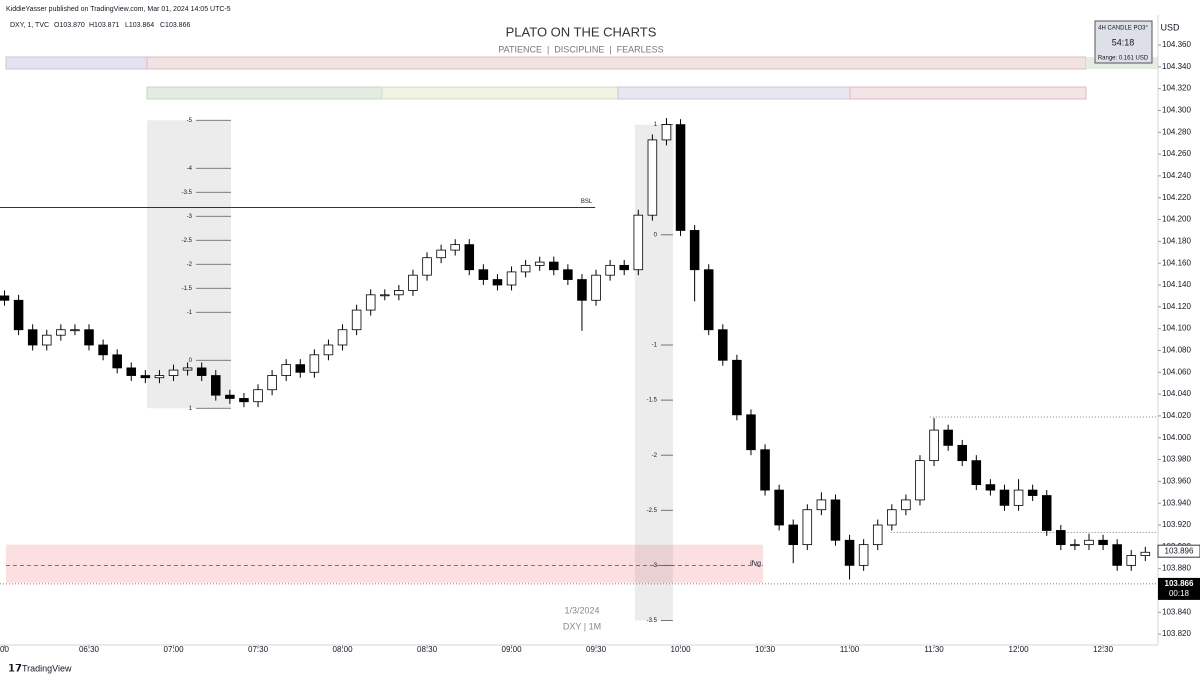  I want to click on session-strips, so click(581, 78).